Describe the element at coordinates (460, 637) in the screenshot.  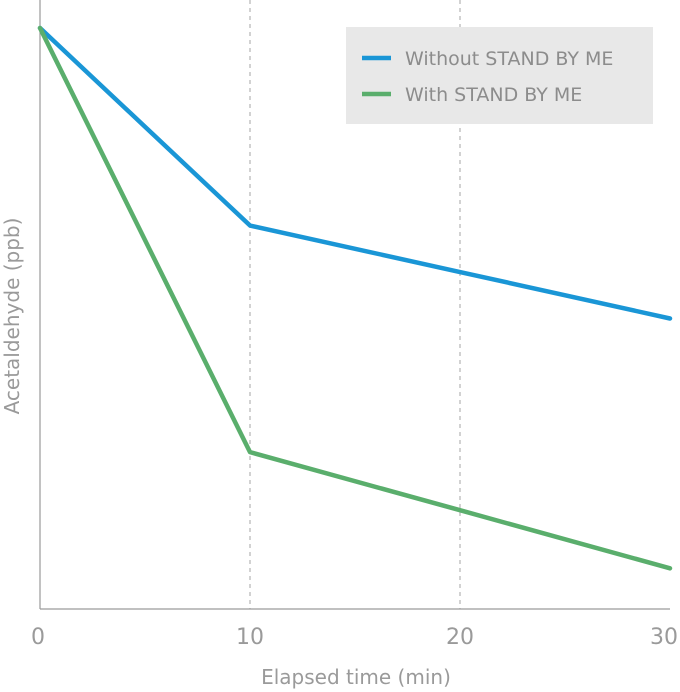
I see `x-tick-label: 20` at that location.